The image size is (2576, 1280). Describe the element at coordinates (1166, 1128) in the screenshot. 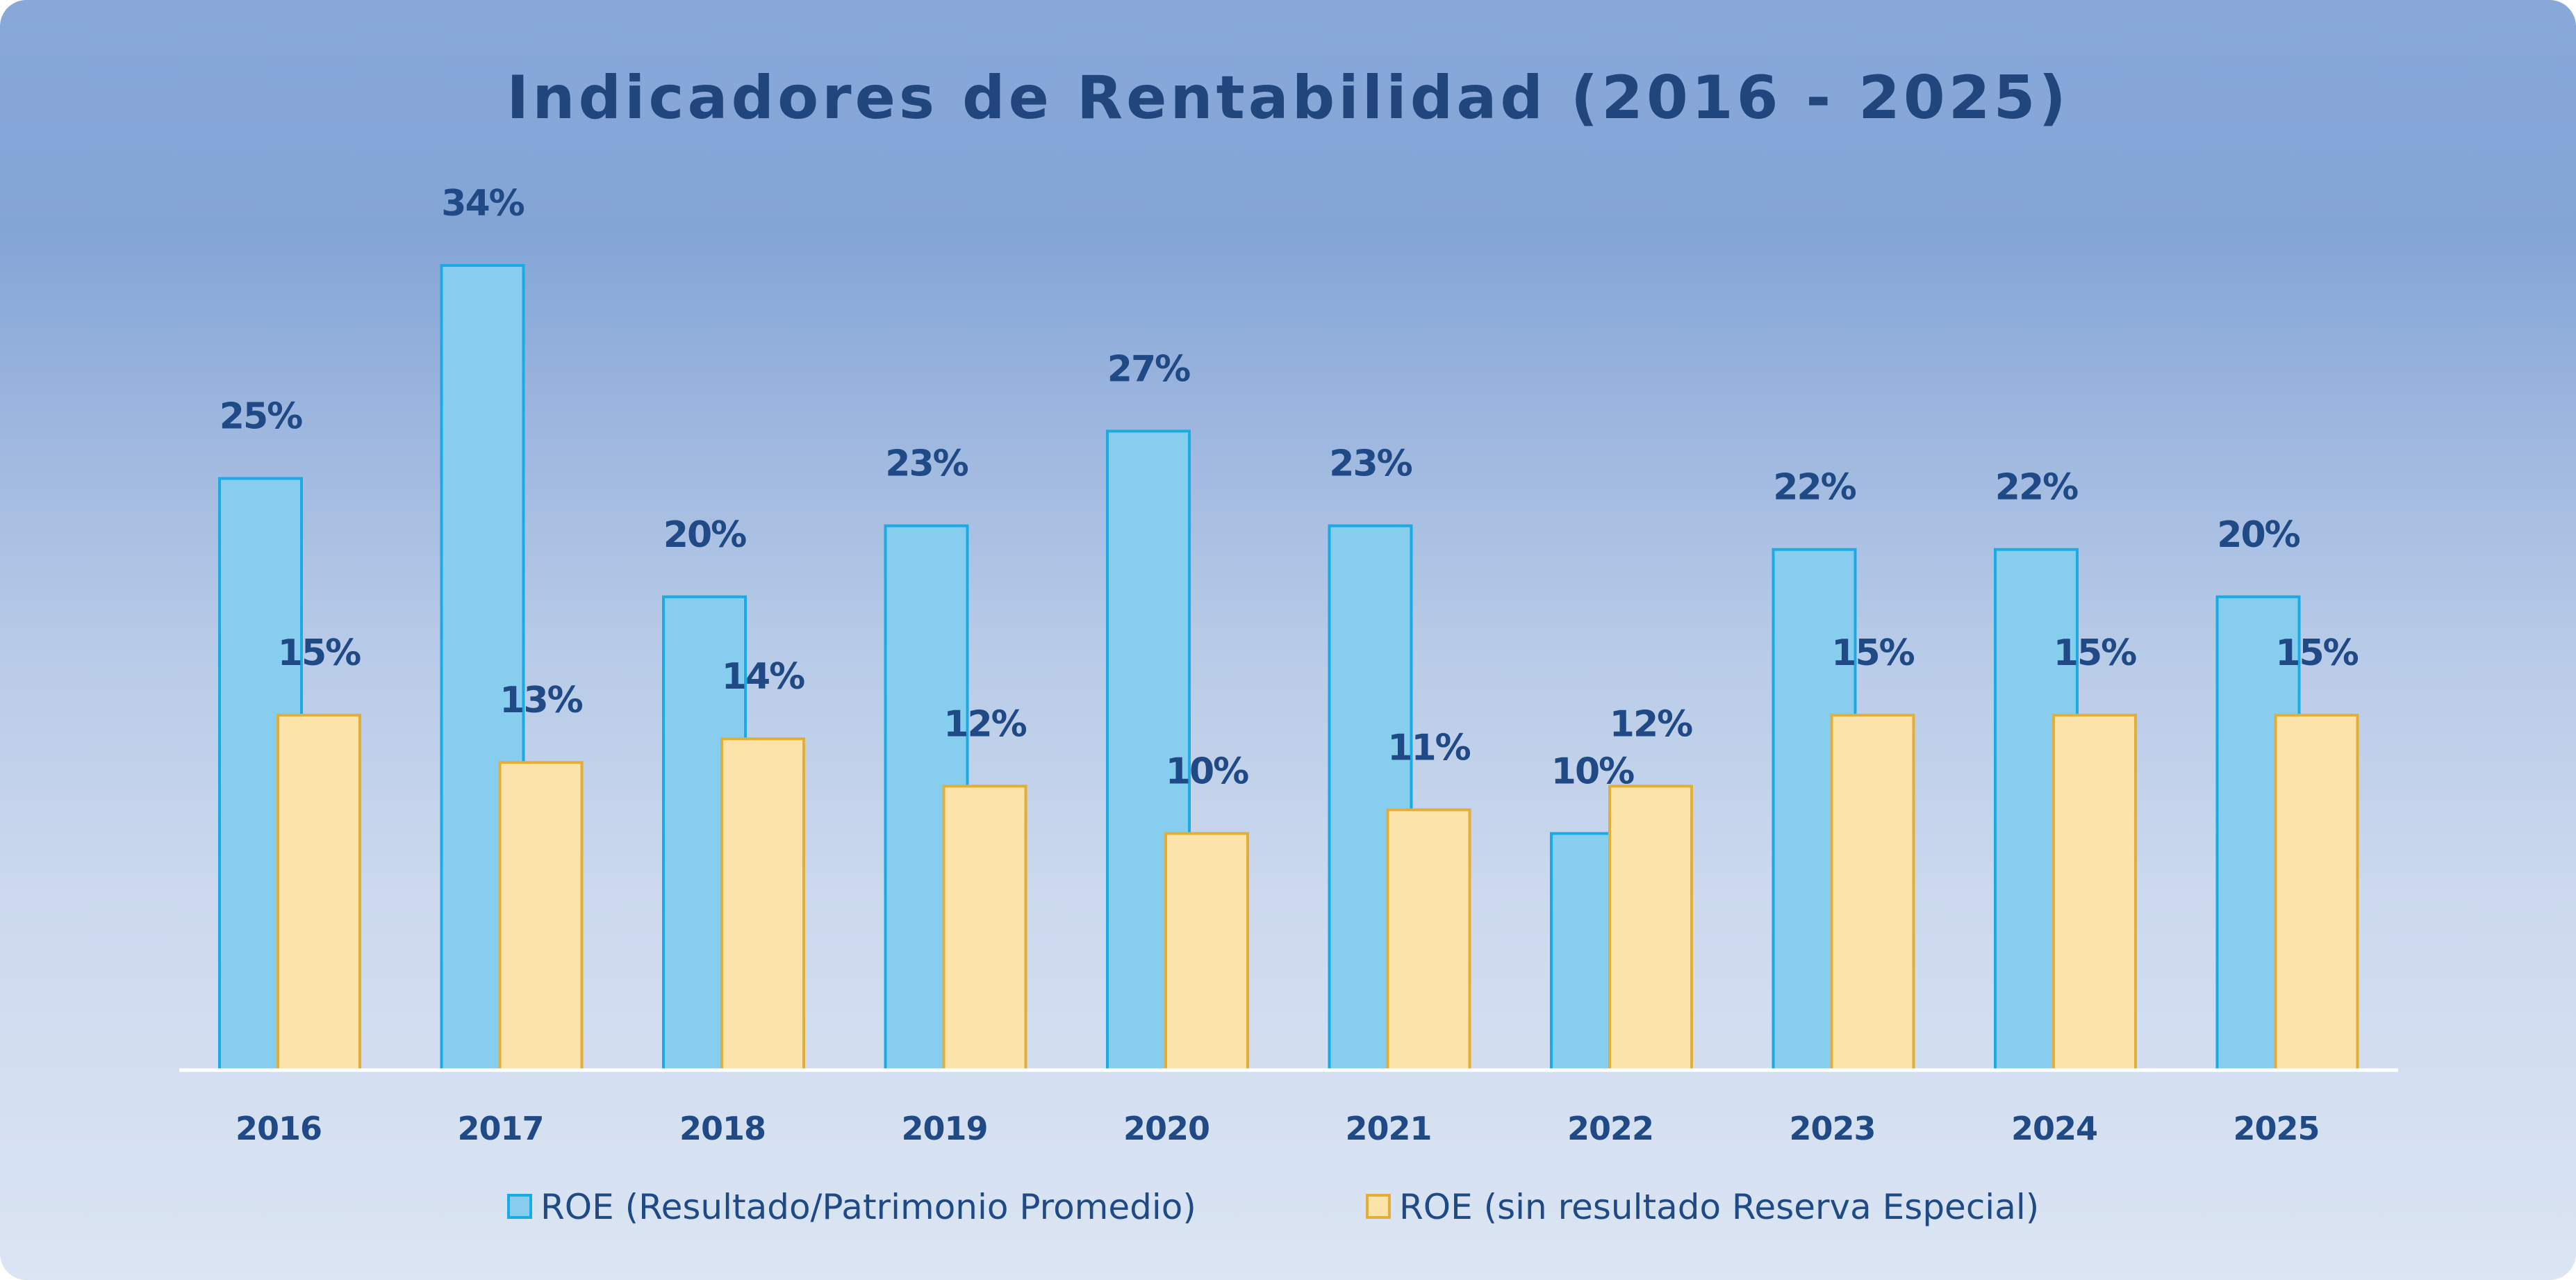

I see `x-tick-2020: 2020` at that location.